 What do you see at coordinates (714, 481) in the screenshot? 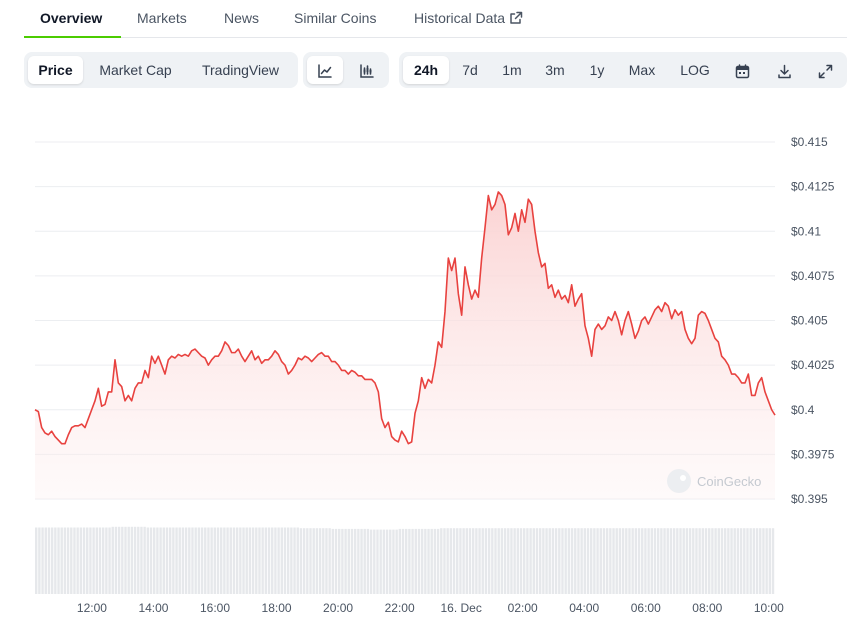
I see `coingecko-watermark: CoinGecko` at bounding box center [714, 481].